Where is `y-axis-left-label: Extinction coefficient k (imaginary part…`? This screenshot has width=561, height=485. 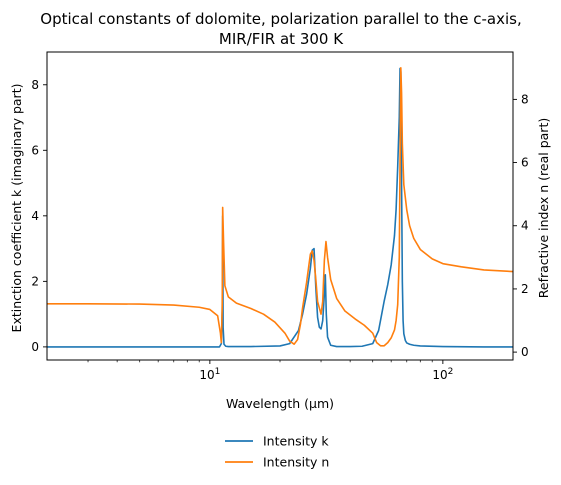 y-axis-left-label: Extinction coefficient k (imaginary part… is located at coordinates (16, 208).